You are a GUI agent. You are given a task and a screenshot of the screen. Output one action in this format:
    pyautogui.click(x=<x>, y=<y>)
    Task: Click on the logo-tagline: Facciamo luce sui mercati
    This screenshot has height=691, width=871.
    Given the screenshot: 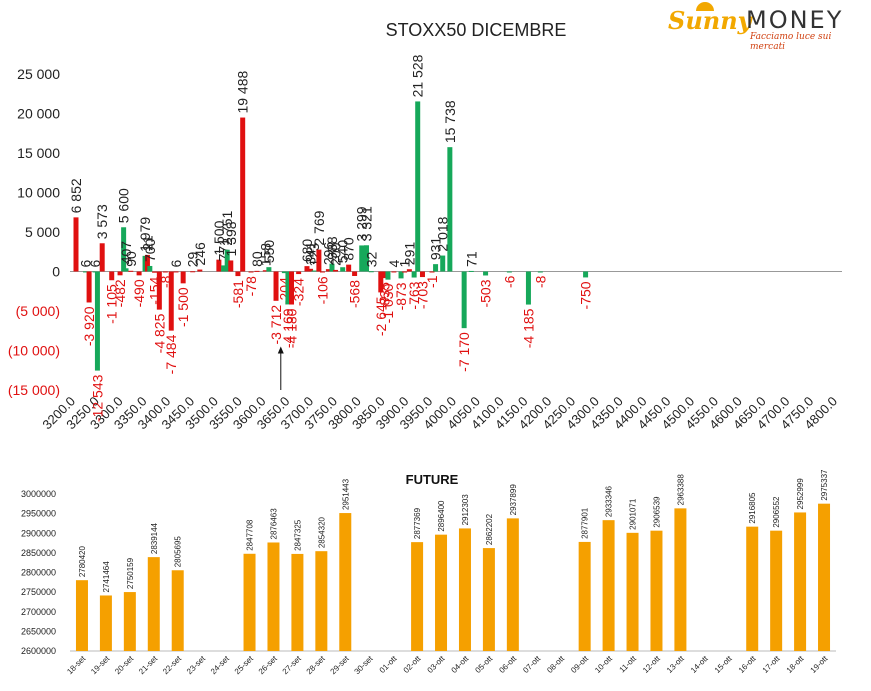 What is the action you would take?
    pyautogui.click(x=791, y=42)
    